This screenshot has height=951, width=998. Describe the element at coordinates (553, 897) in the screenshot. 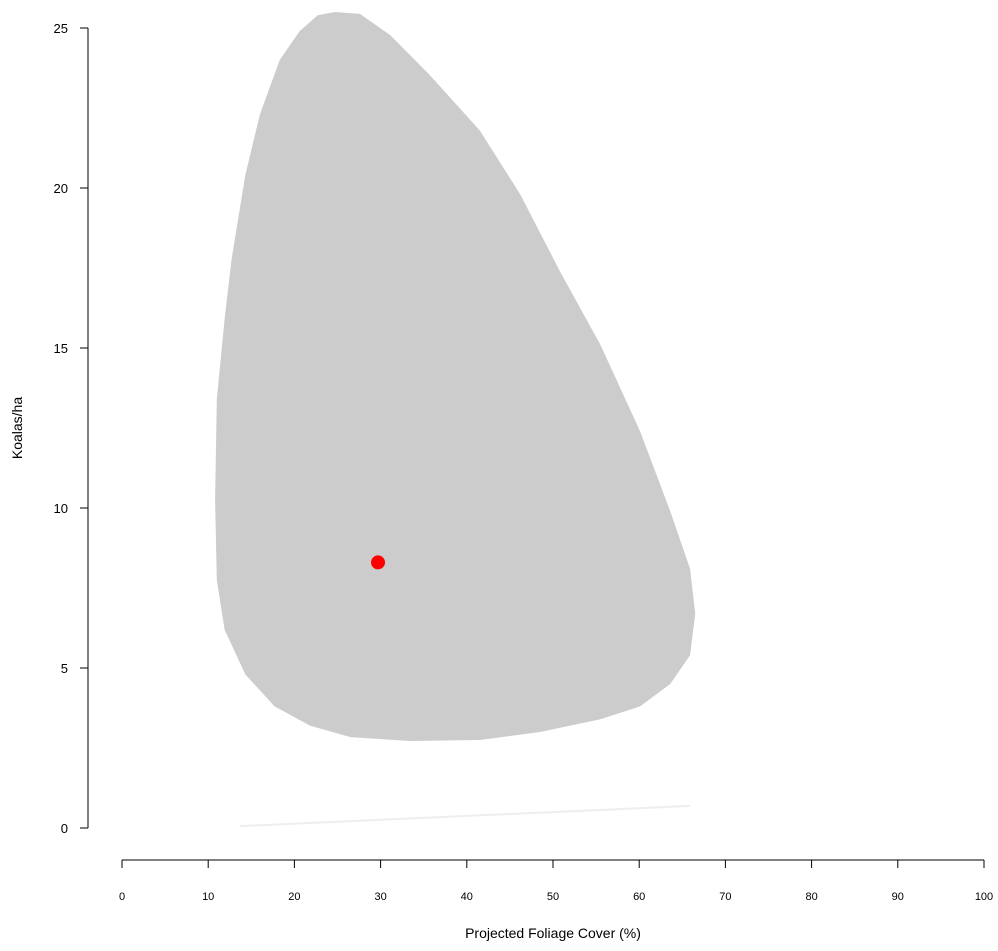

I see `x-tick-label: 50` at that location.